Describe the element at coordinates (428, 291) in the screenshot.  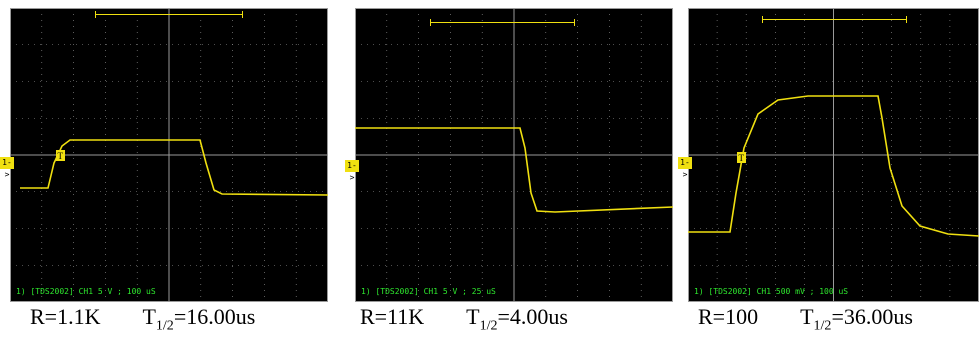
I see `scope-label-2: 1) [TDS2002] CH1 5 V ; 25 uS` at that location.